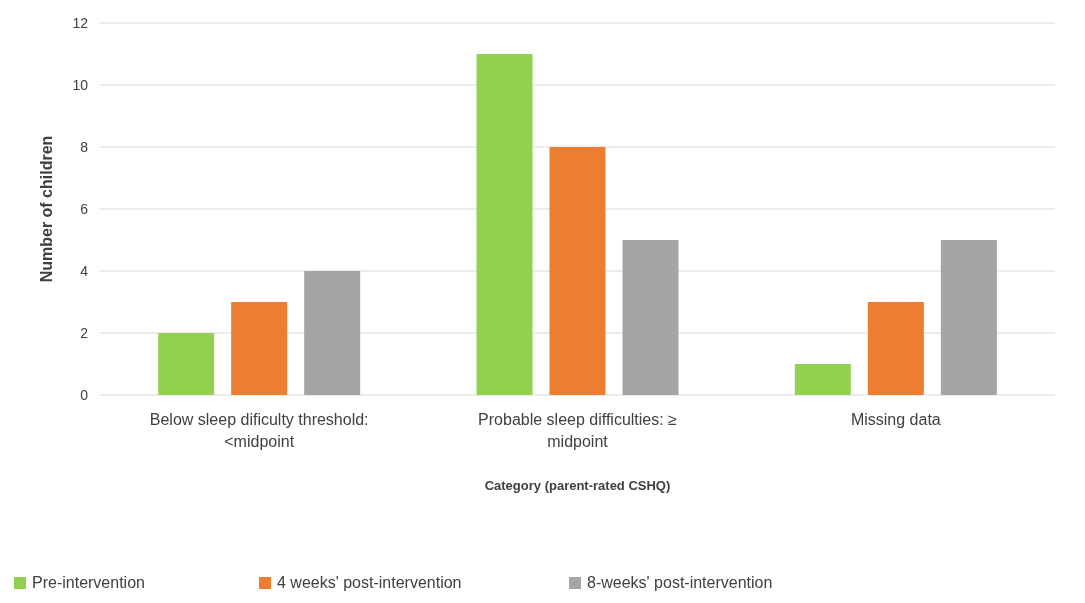  What do you see at coordinates (46, 209) in the screenshot?
I see `y-axis-title: Number of children` at bounding box center [46, 209].